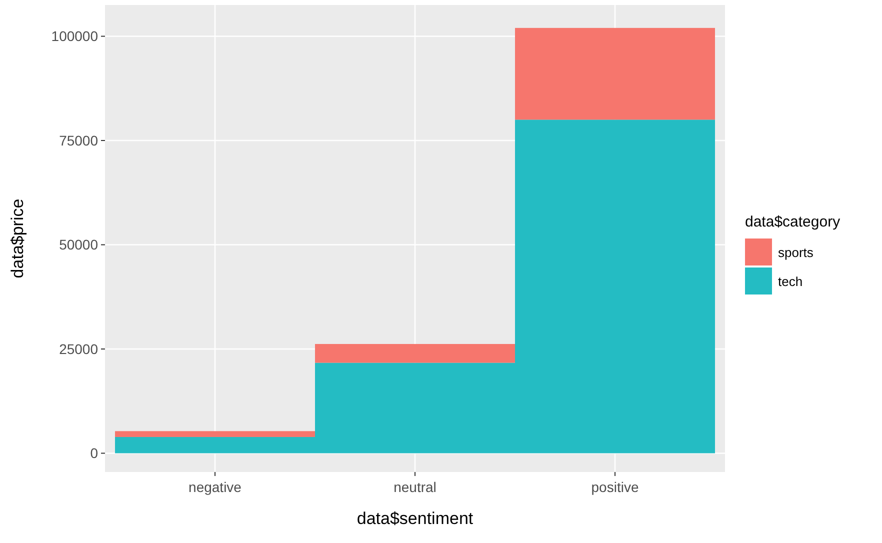 The image size is (882, 543). What do you see at coordinates (793, 222) in the screenshot?
I see `legend-title: data$category` at bounding box center [793, 222].